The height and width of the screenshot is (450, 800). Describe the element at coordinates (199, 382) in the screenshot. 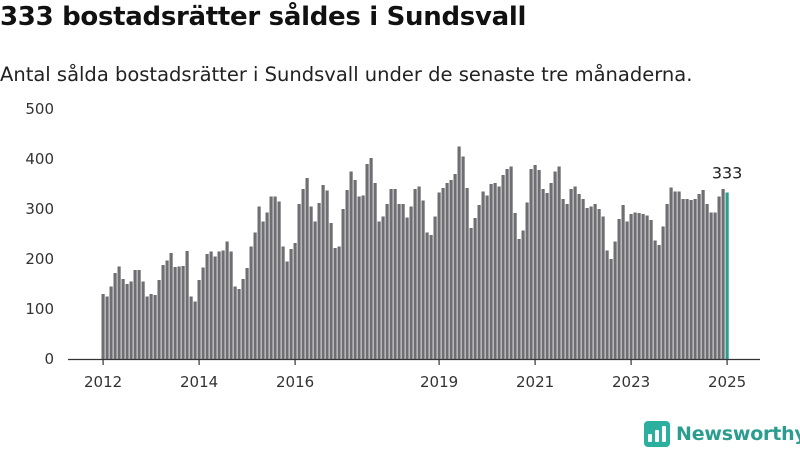

I see `x-tick-label: 2014` at that location.